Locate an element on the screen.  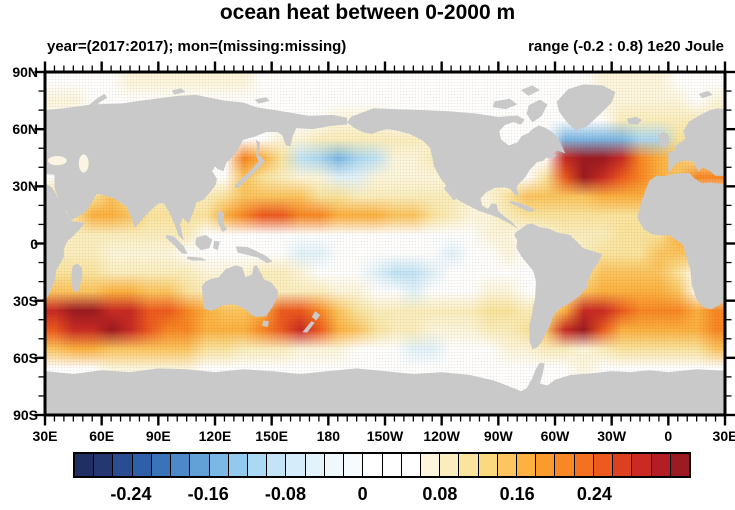
x-tick-label: 90E is located at coordinates (158, 436).